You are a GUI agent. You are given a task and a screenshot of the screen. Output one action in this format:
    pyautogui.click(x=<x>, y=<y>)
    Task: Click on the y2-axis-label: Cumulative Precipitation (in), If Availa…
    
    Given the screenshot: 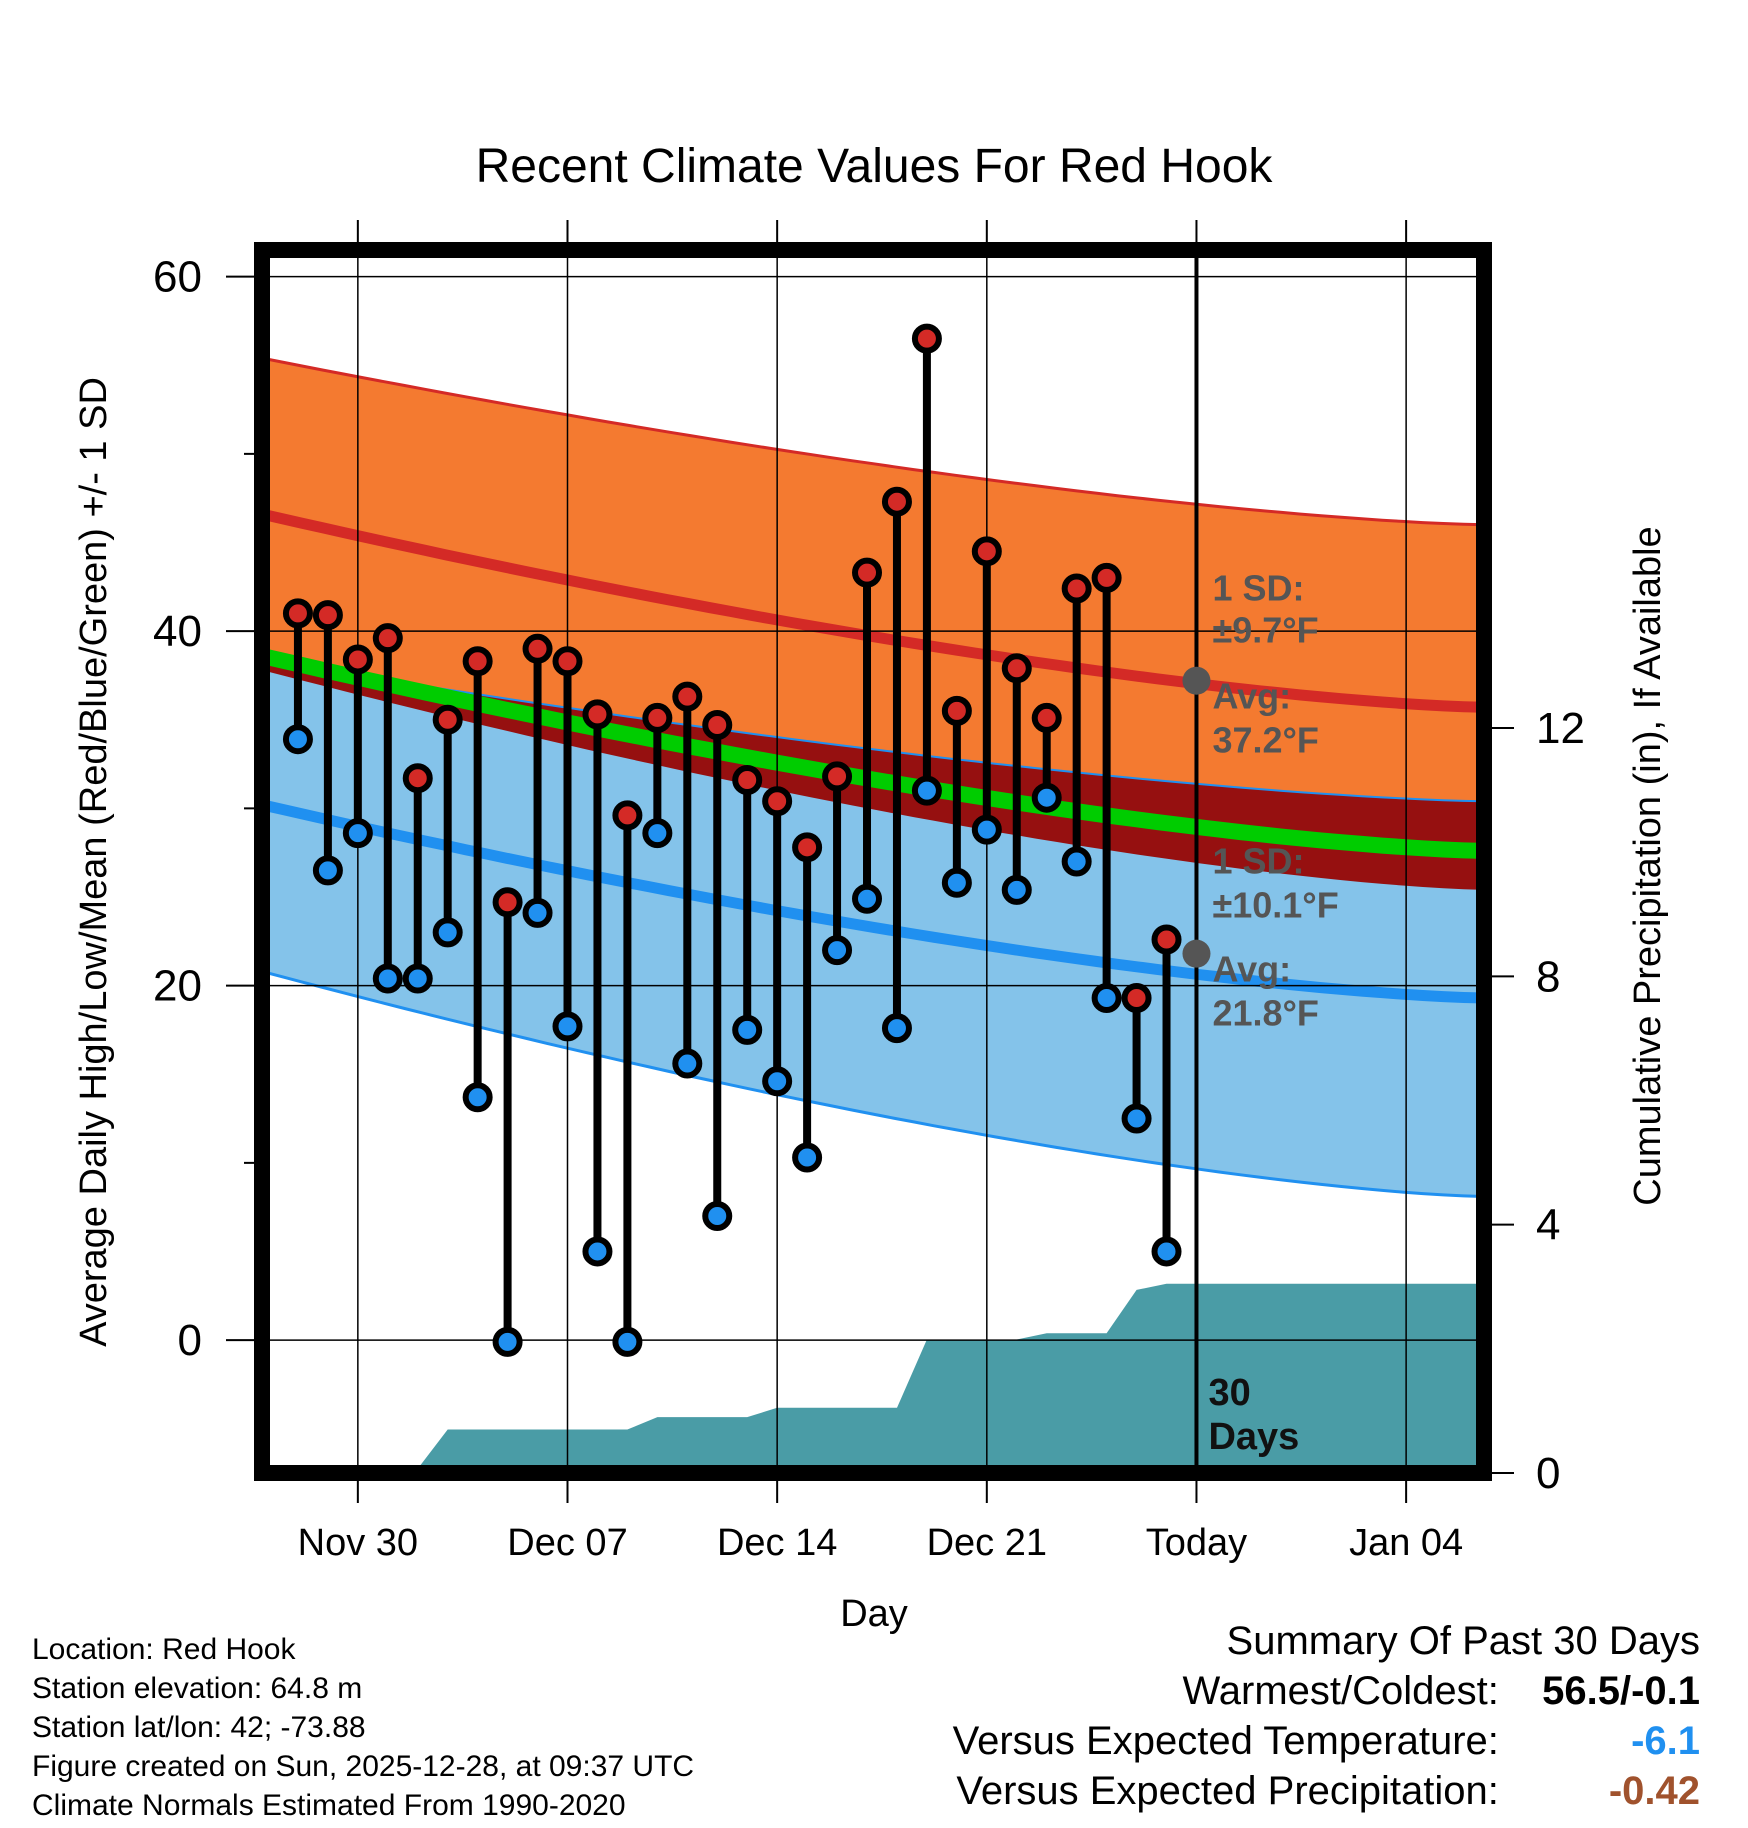 What is the action you would take?
    pyautogui.click(x=1648, y=865)
    